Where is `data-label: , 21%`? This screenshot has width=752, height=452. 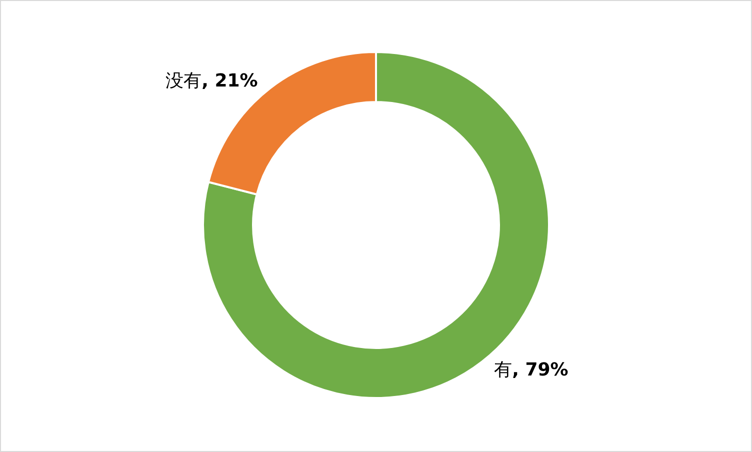
data-label: , 21% is located at coordinates (230, 81).